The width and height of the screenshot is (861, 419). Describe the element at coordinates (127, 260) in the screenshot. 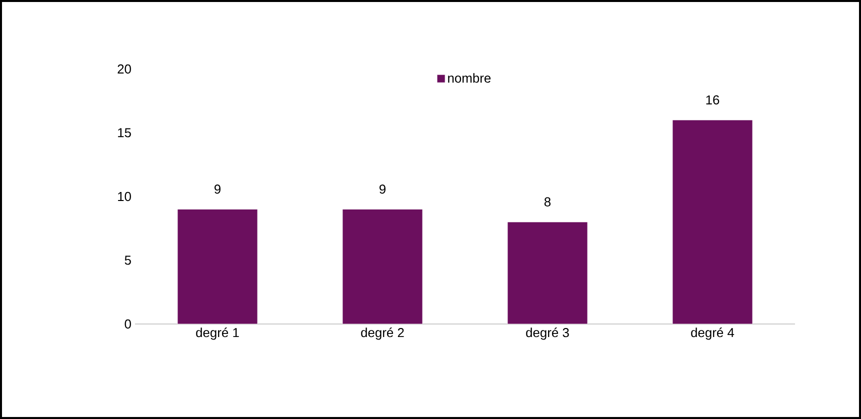

I see `y-tick-label: 5` at that location.